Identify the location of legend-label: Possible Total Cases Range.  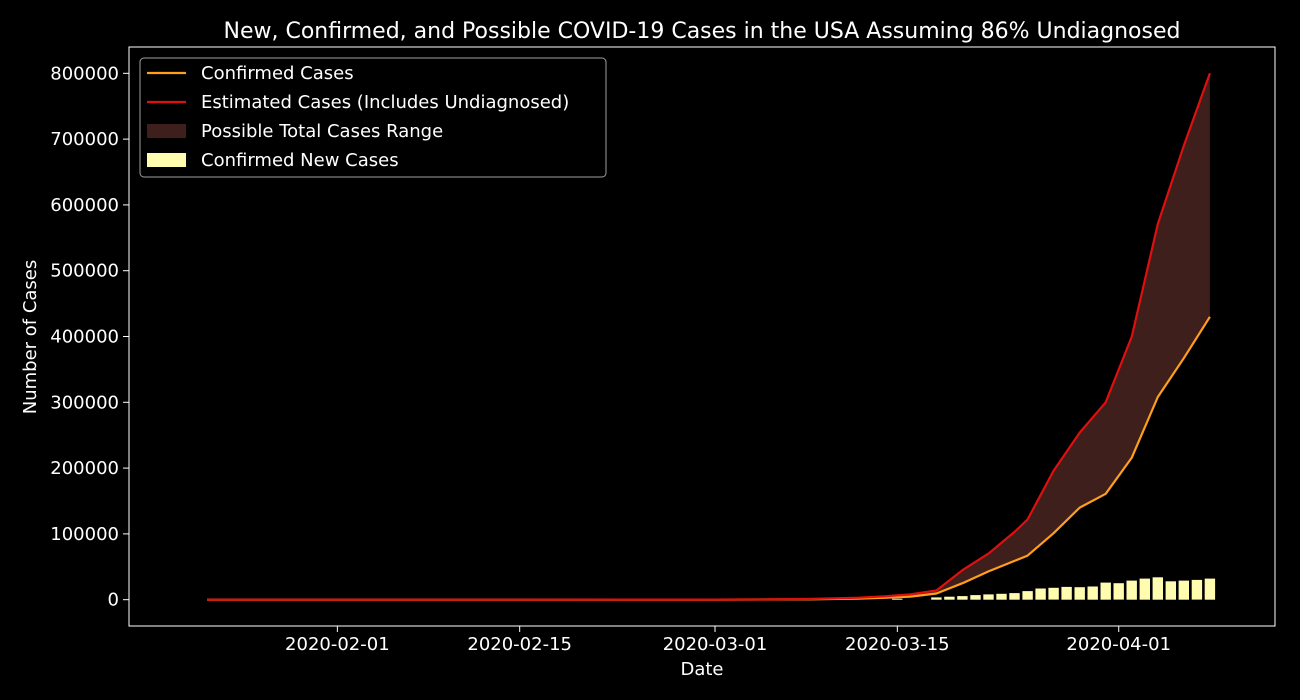
(322, 131).